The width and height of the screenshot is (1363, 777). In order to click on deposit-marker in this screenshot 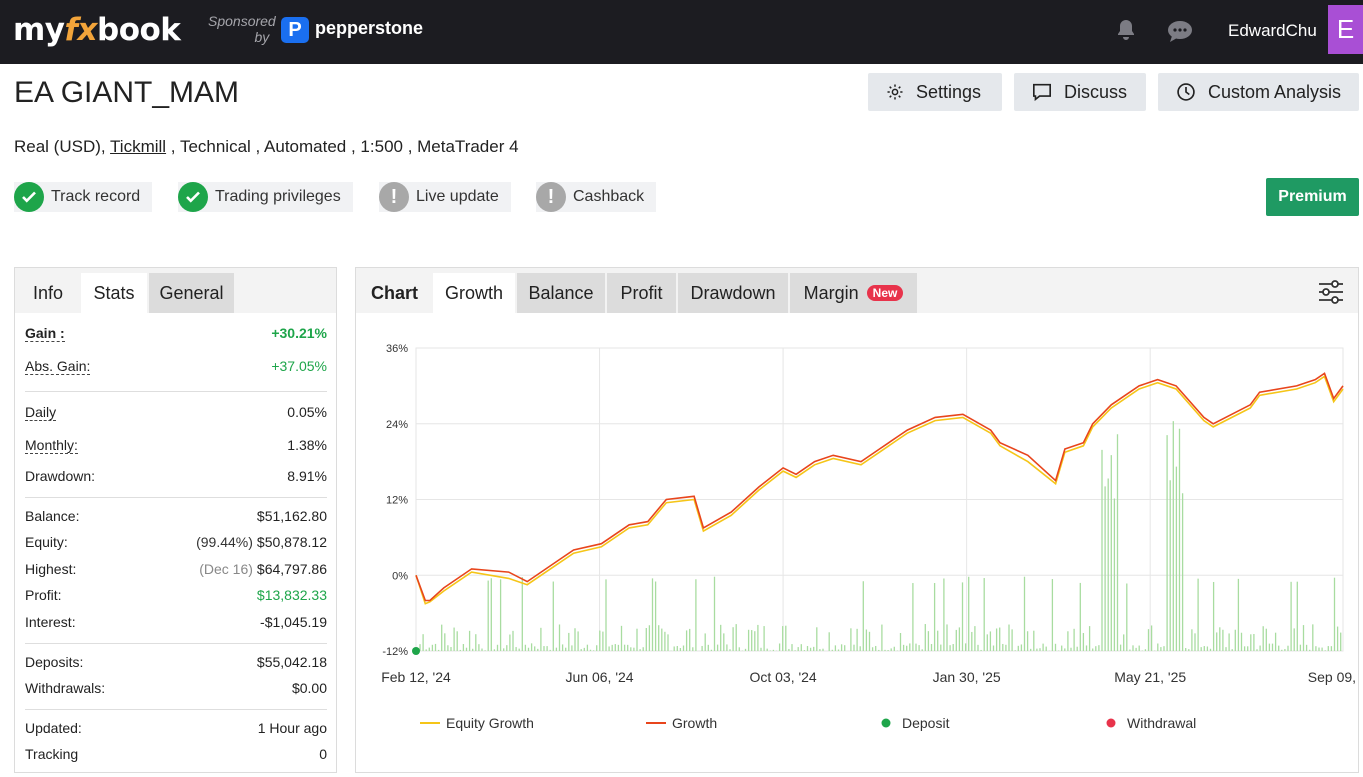, I will do `click(416, 651)`.